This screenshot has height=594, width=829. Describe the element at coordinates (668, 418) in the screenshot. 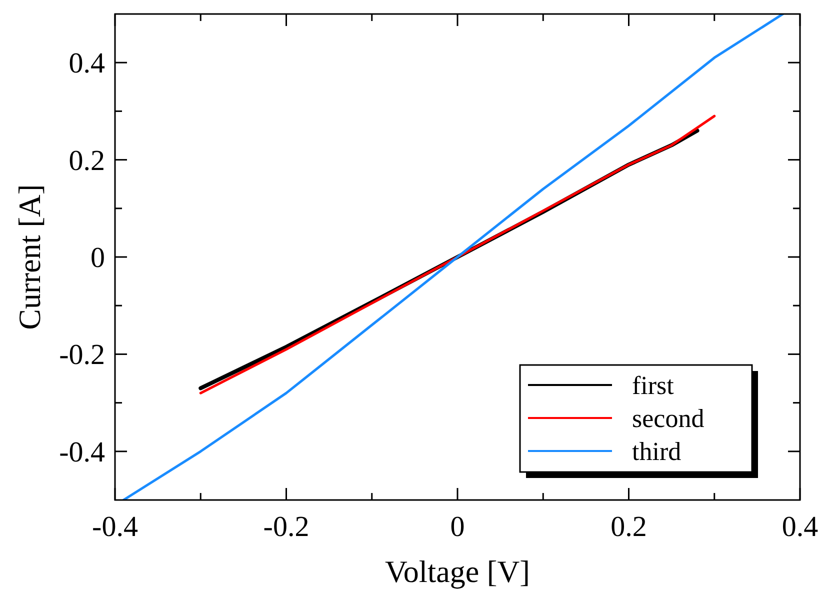

I see `legend-label: second` at that location.